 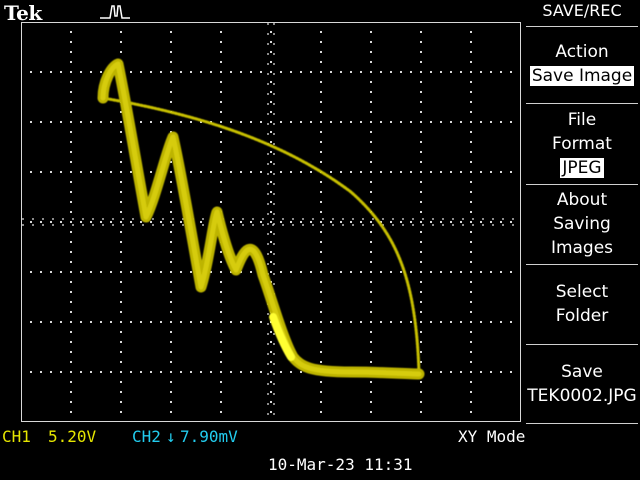 What do you see at coordinates (582, 304) in the screenshot?
I see `select-folder-menu-button: Select Folder` at bounding box center [582, 304].